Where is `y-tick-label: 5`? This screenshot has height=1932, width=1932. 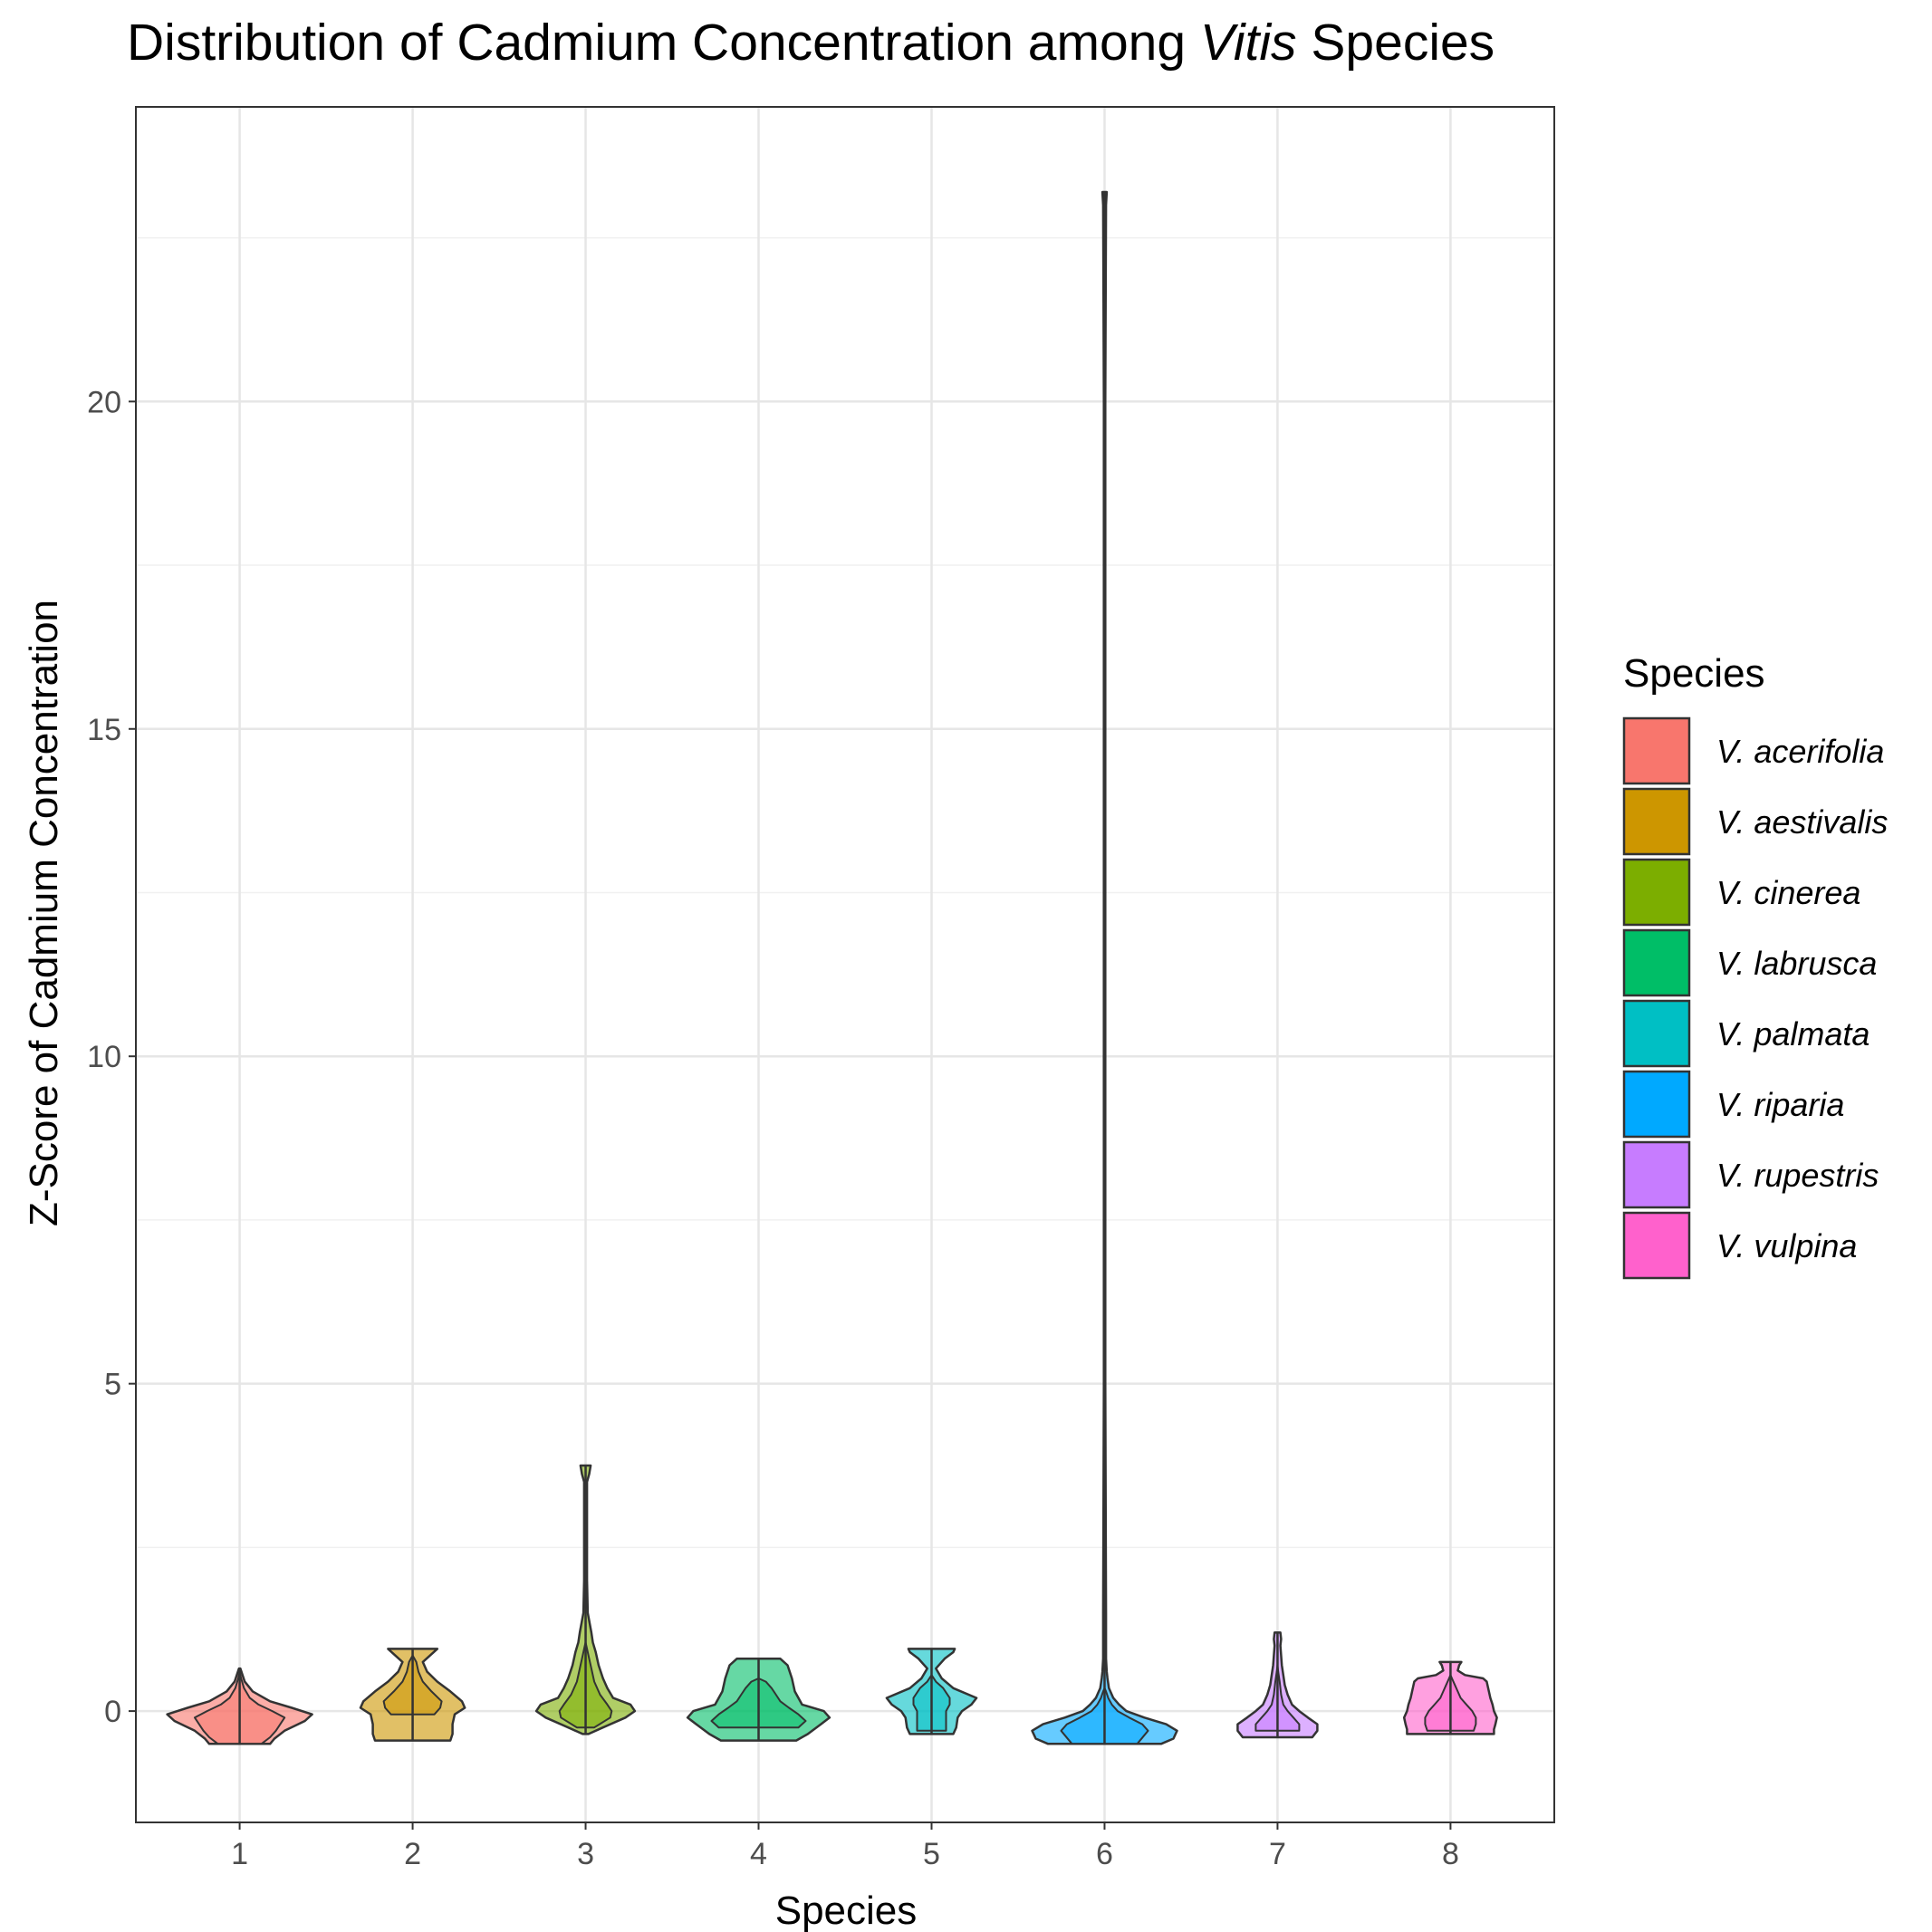
y-tick-label: 5 is located at coordinates (112, 1385).